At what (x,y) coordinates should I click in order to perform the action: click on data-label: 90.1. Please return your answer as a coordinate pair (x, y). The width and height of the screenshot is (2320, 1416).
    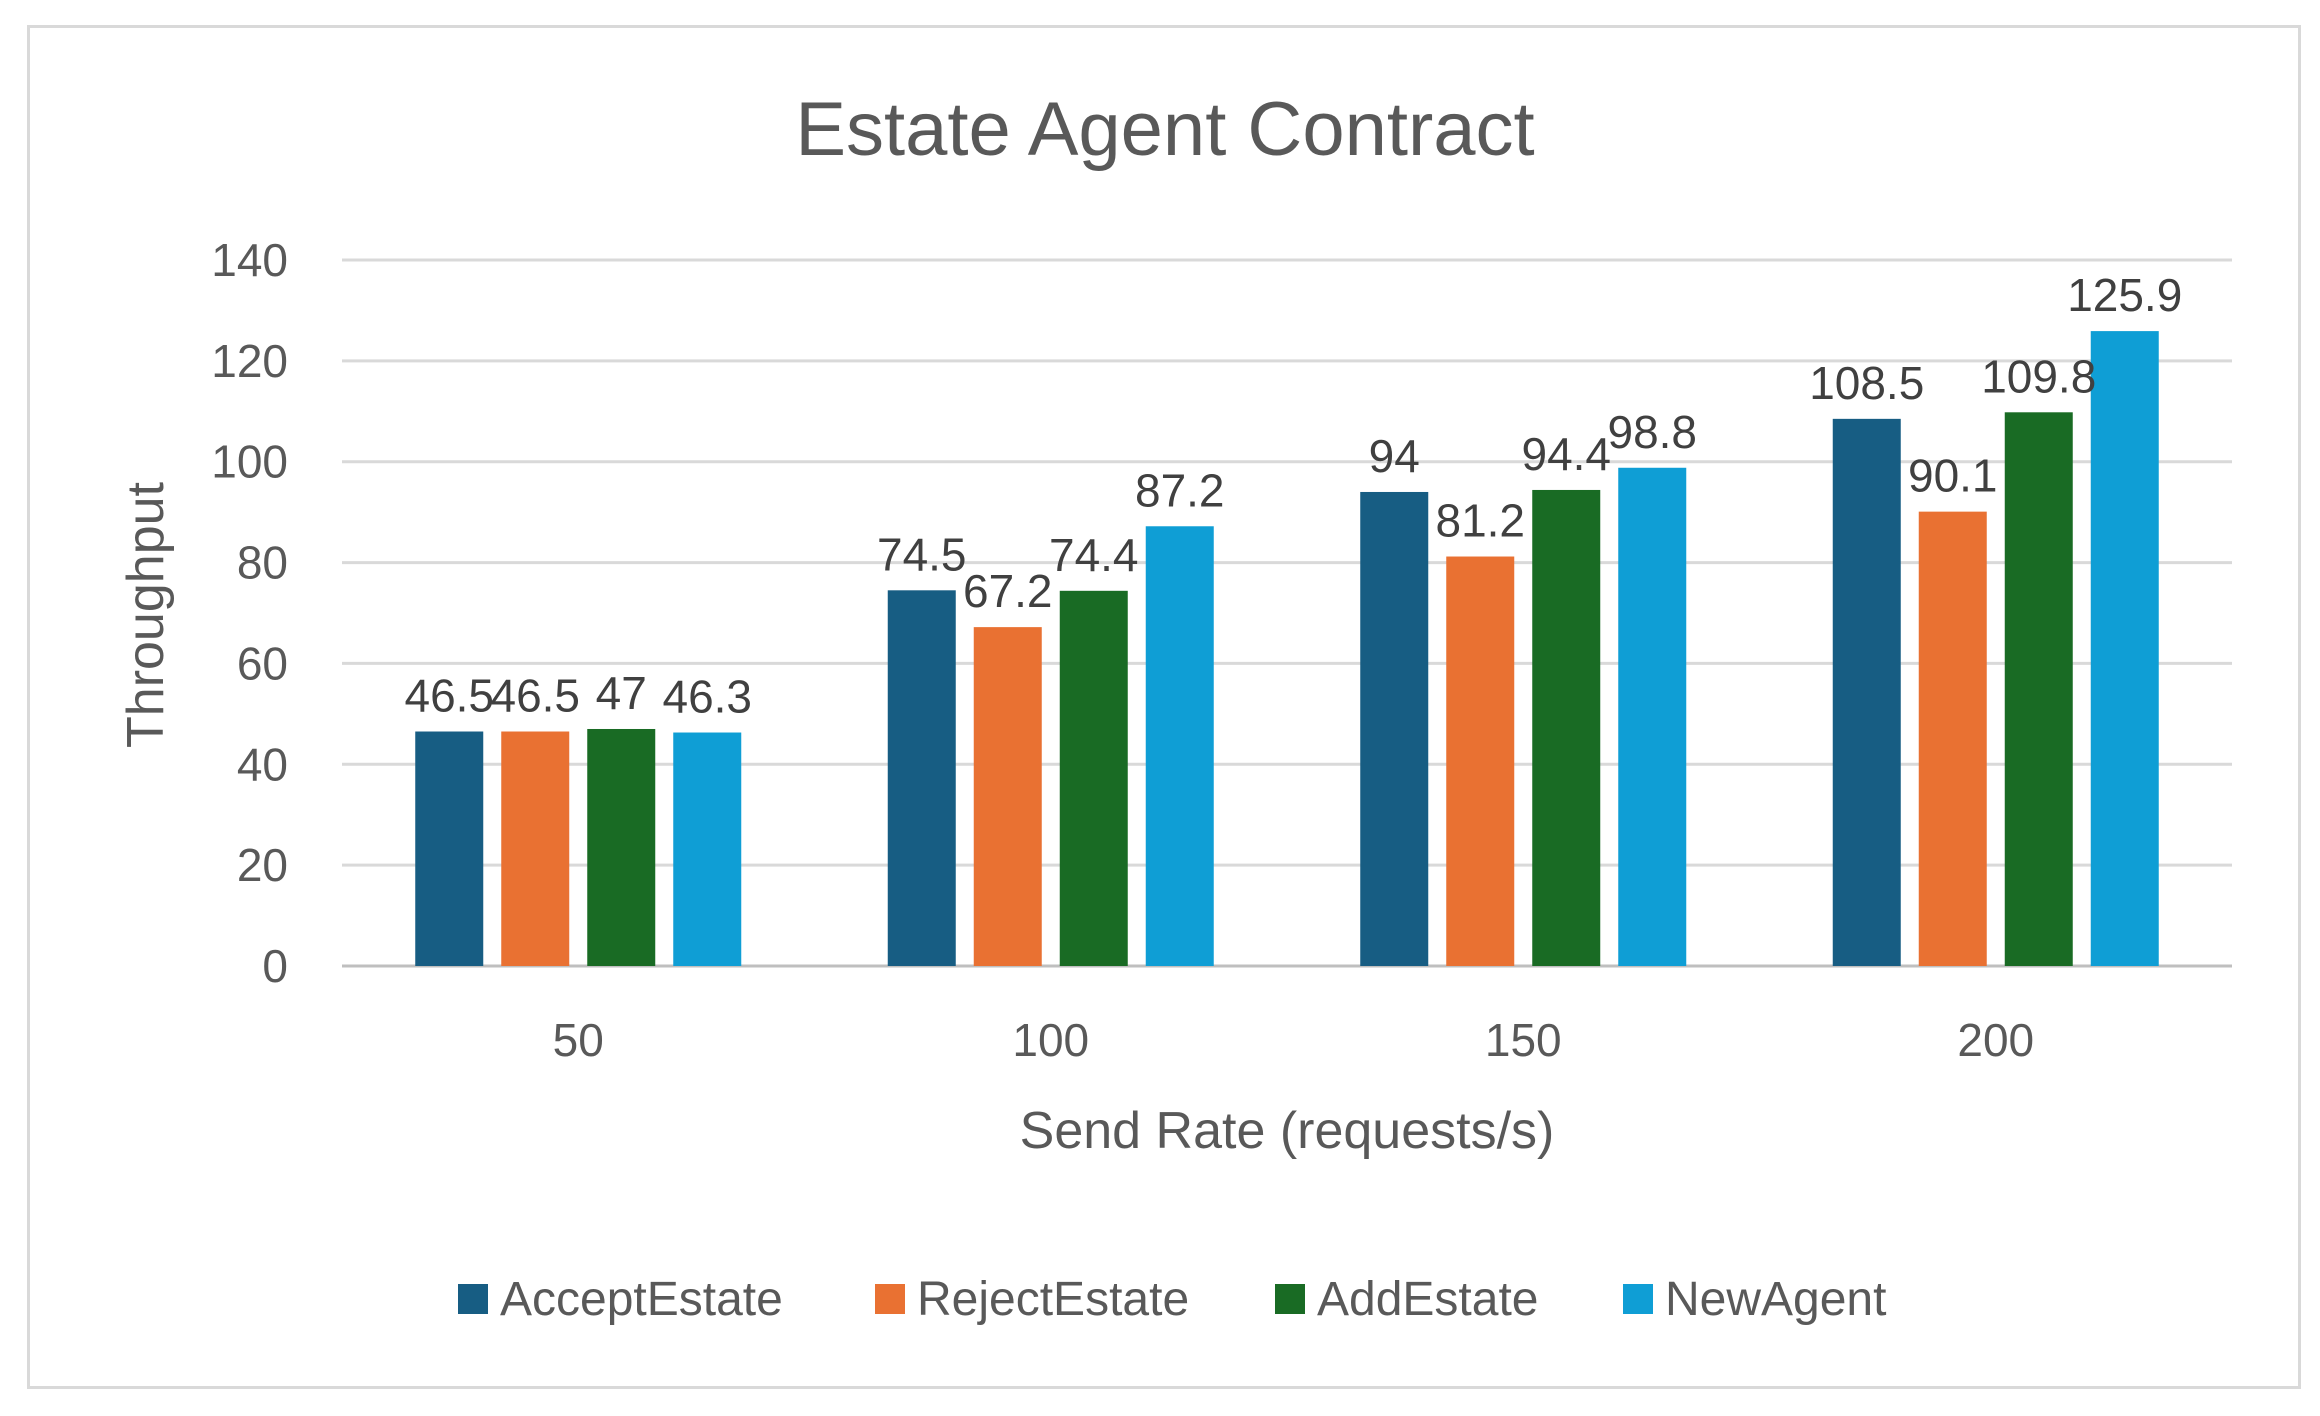
    Looking at the image, I should click on (1953, 476).